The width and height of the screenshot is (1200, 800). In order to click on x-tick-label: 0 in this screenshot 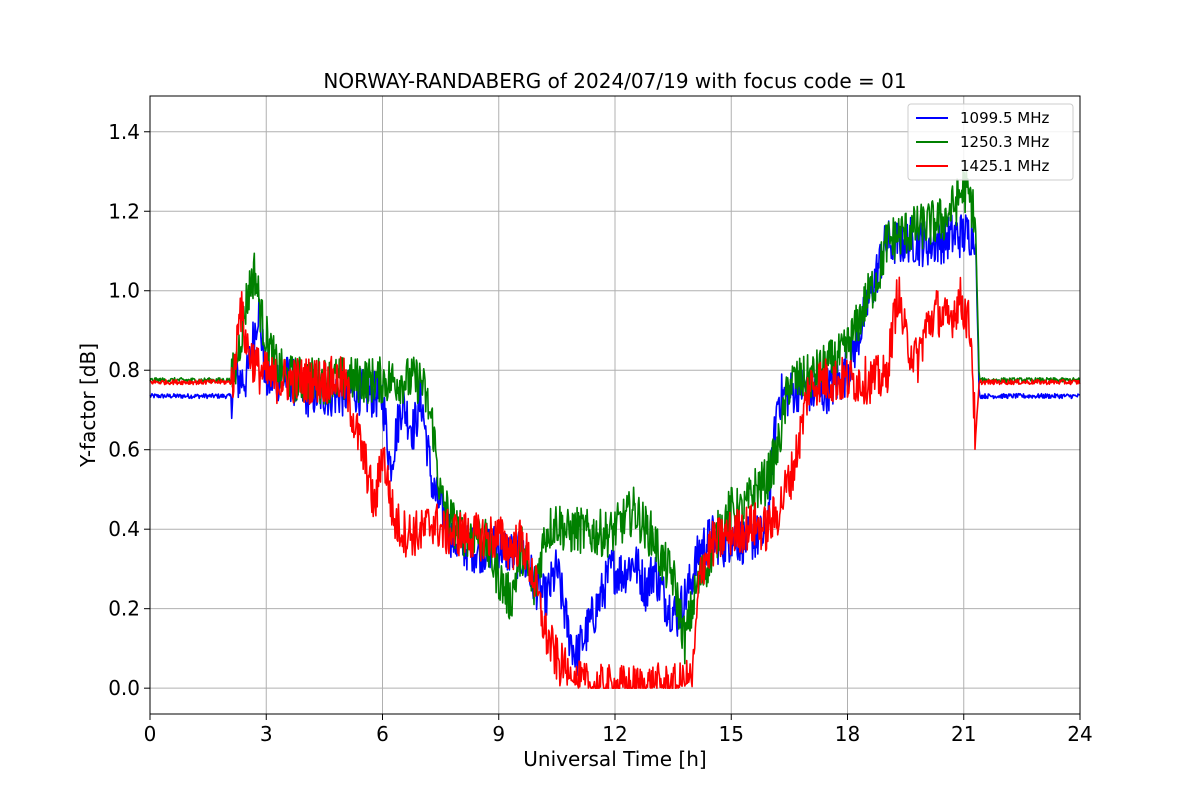, I will do `click(150, 734)`.